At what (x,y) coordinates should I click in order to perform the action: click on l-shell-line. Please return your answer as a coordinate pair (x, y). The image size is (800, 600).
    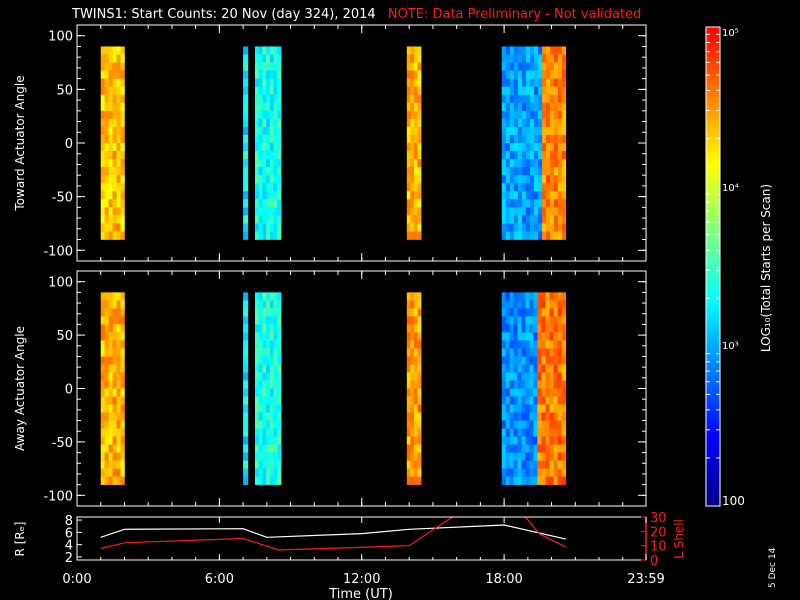
    Looking at the image, I should click on (545, 532).